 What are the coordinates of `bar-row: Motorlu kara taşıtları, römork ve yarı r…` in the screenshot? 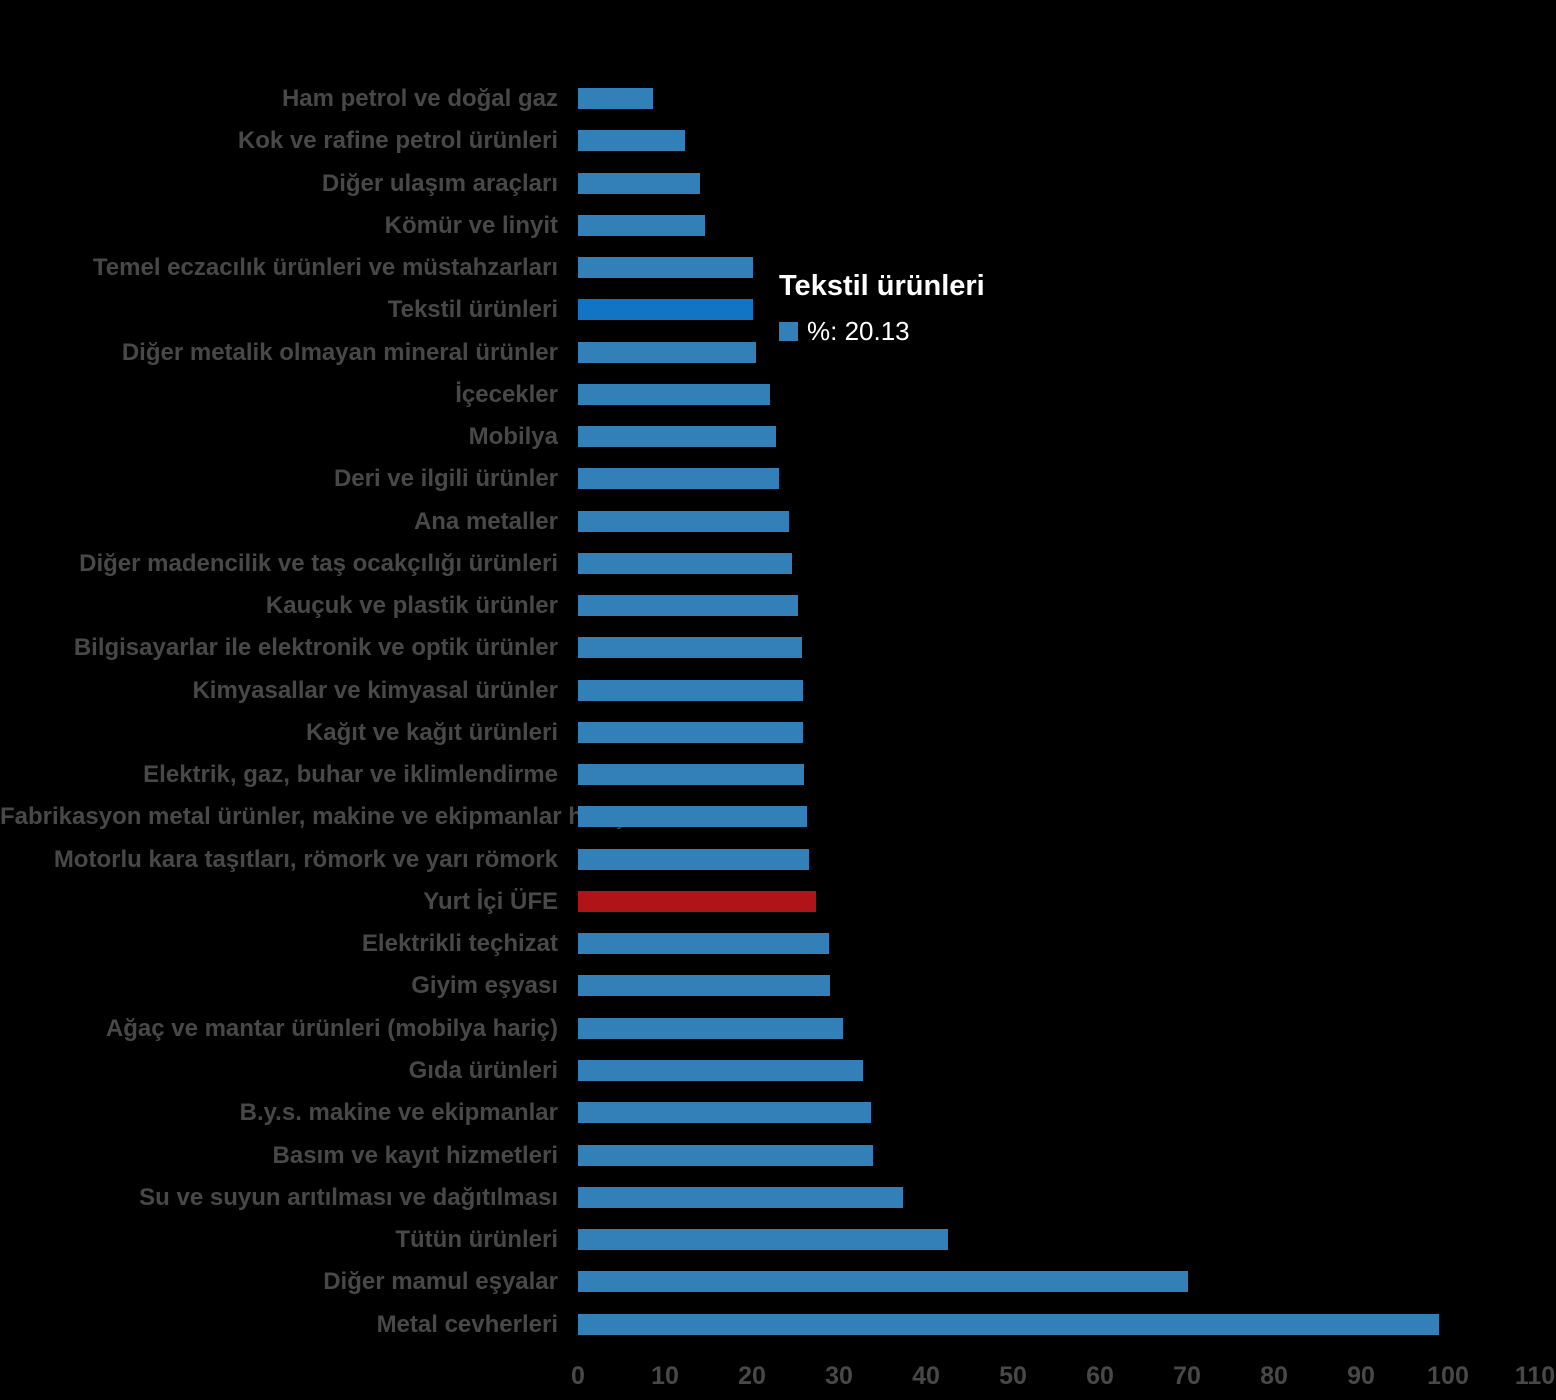 It's located at (778, 859).